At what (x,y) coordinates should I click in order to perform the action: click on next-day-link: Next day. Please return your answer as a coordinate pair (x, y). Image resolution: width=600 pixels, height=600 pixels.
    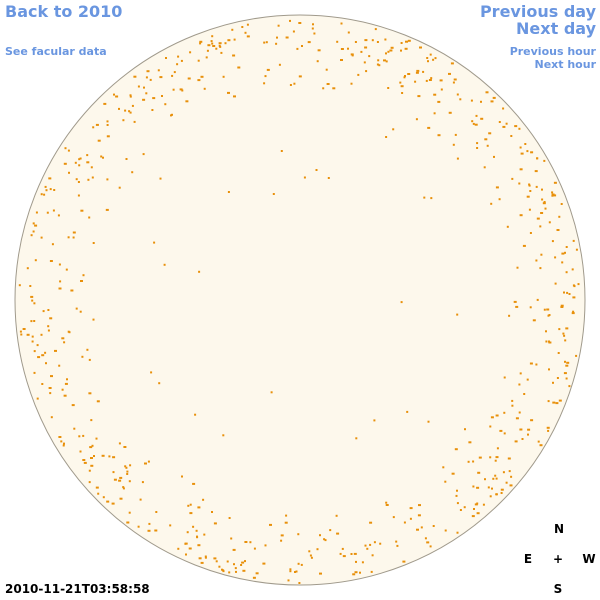
    Looking at the image, I should click on (556, 28).